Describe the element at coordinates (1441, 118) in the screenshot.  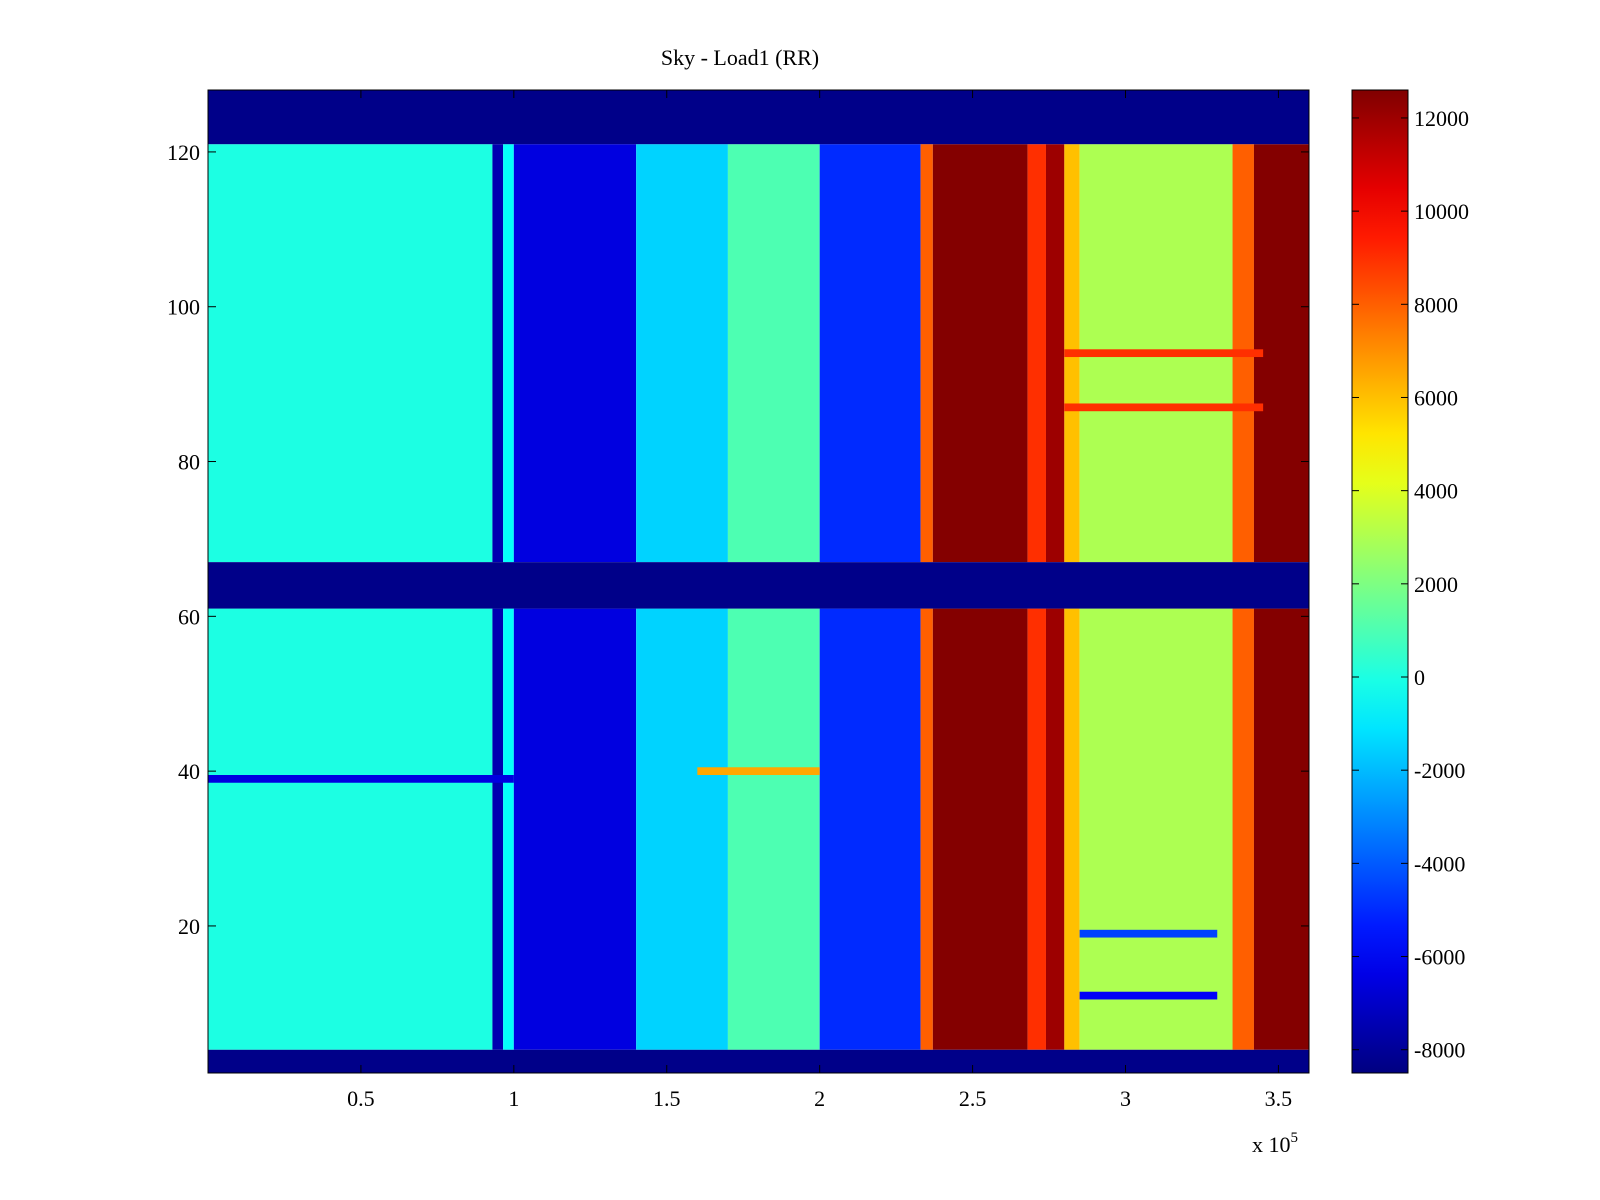
I see `colorbar-tick-label: 12000` at that location.